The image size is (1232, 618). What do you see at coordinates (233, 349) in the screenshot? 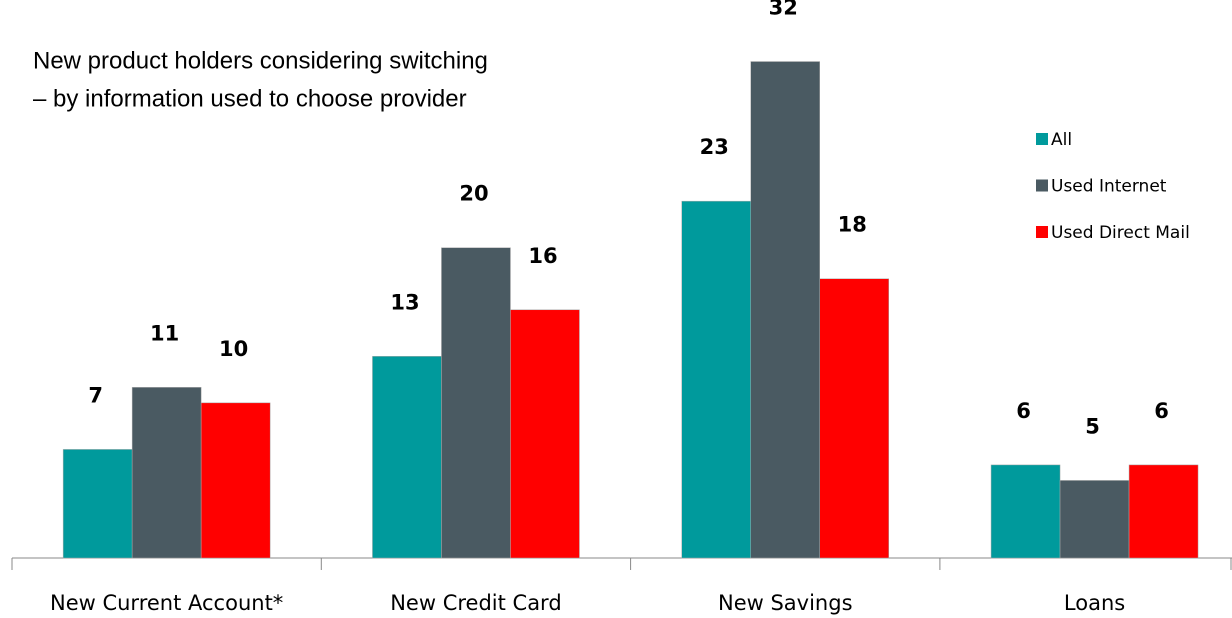
I see `data-label: 10` at bounding box center [233, 349].